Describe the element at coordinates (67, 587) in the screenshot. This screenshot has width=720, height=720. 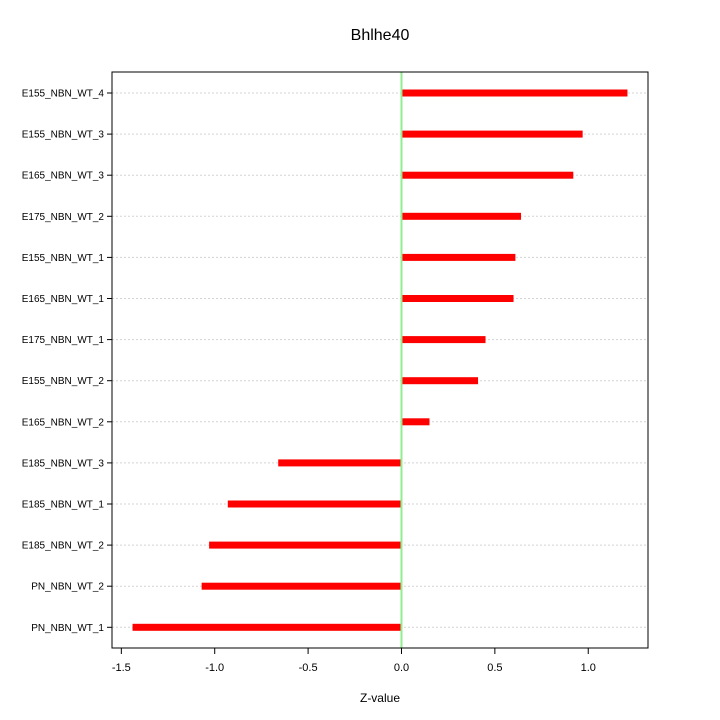
I see `category-label: PN_NBN_WT_2` at that location.